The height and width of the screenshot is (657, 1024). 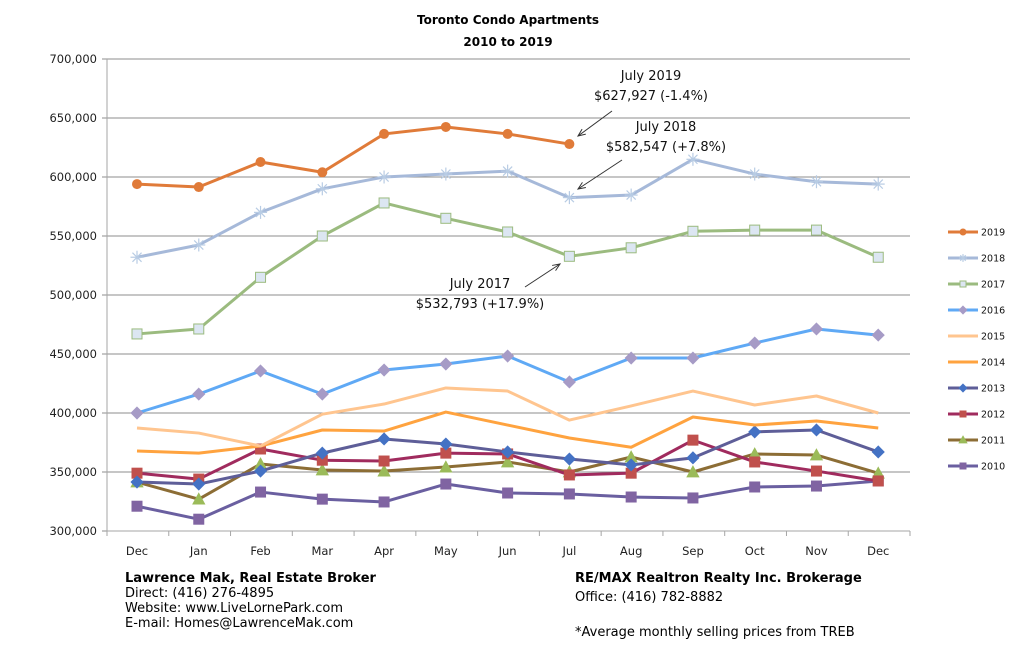 I want to click on legend-label: 2012, so click(x=993, y=415).